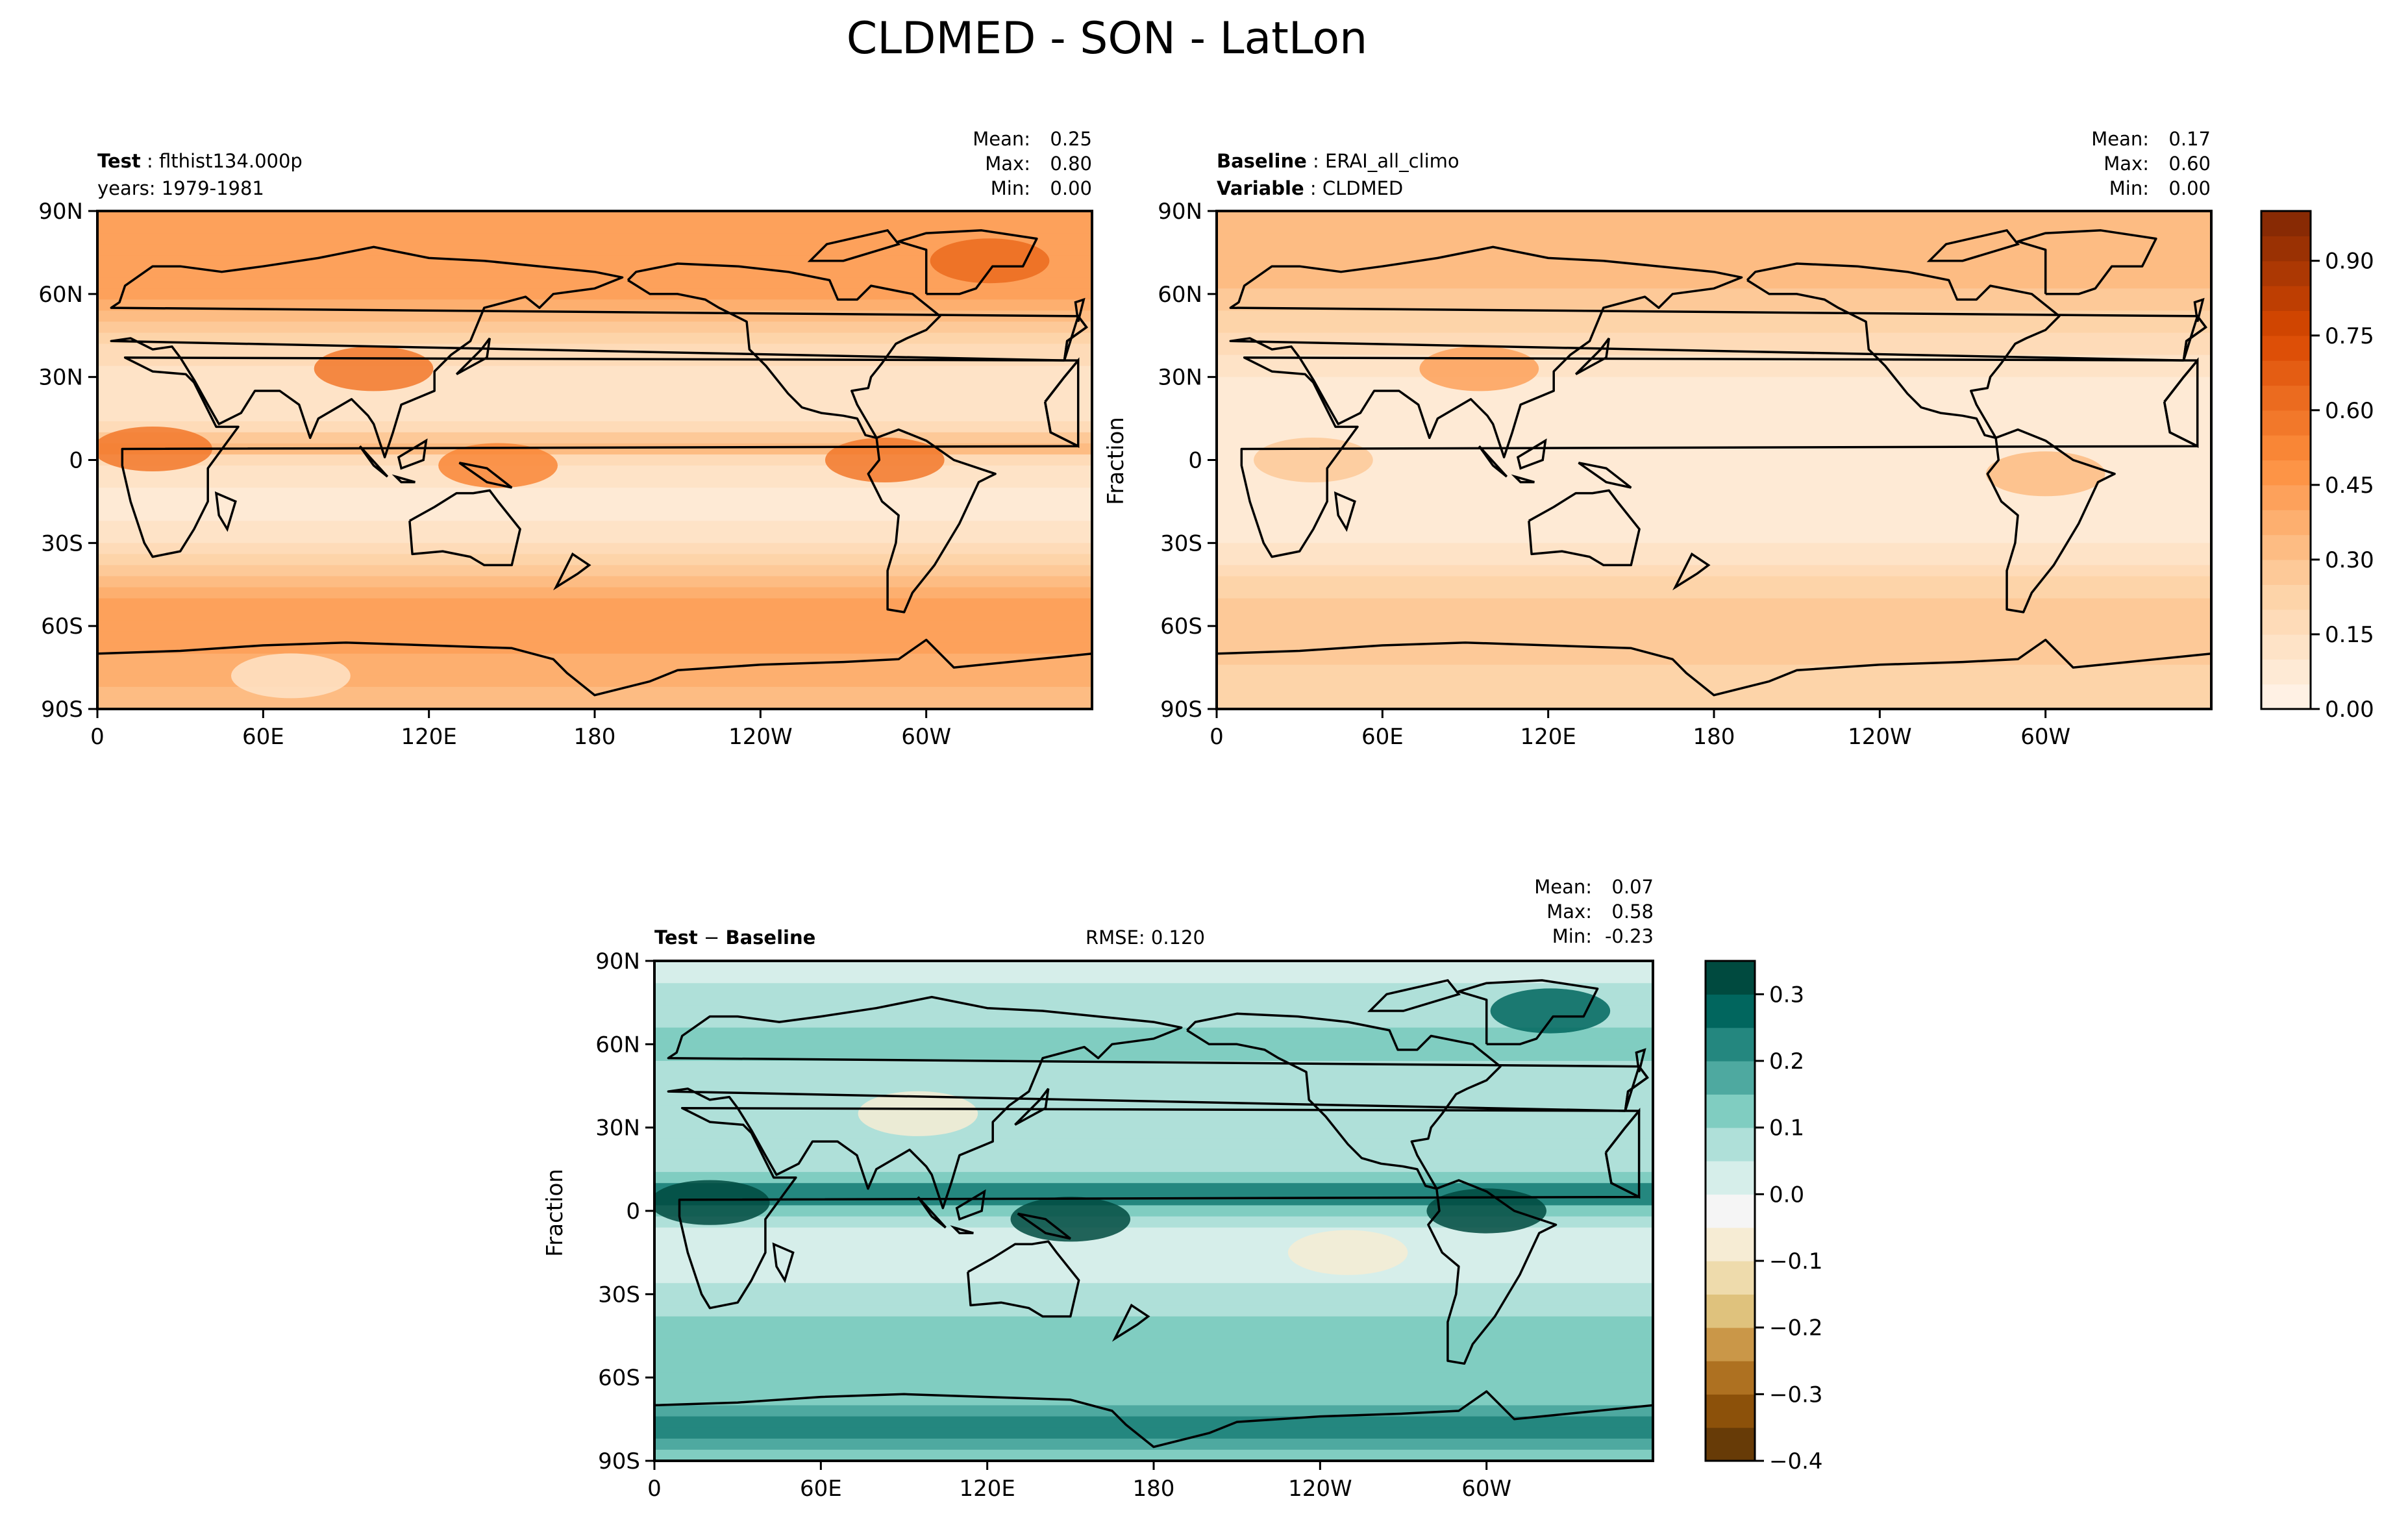 This screenshot has height=1529, width=2408. Describe the element at coordinates (1217, 737) in the screenshot. I see `baseline-x-tick-label: 0` at that location.